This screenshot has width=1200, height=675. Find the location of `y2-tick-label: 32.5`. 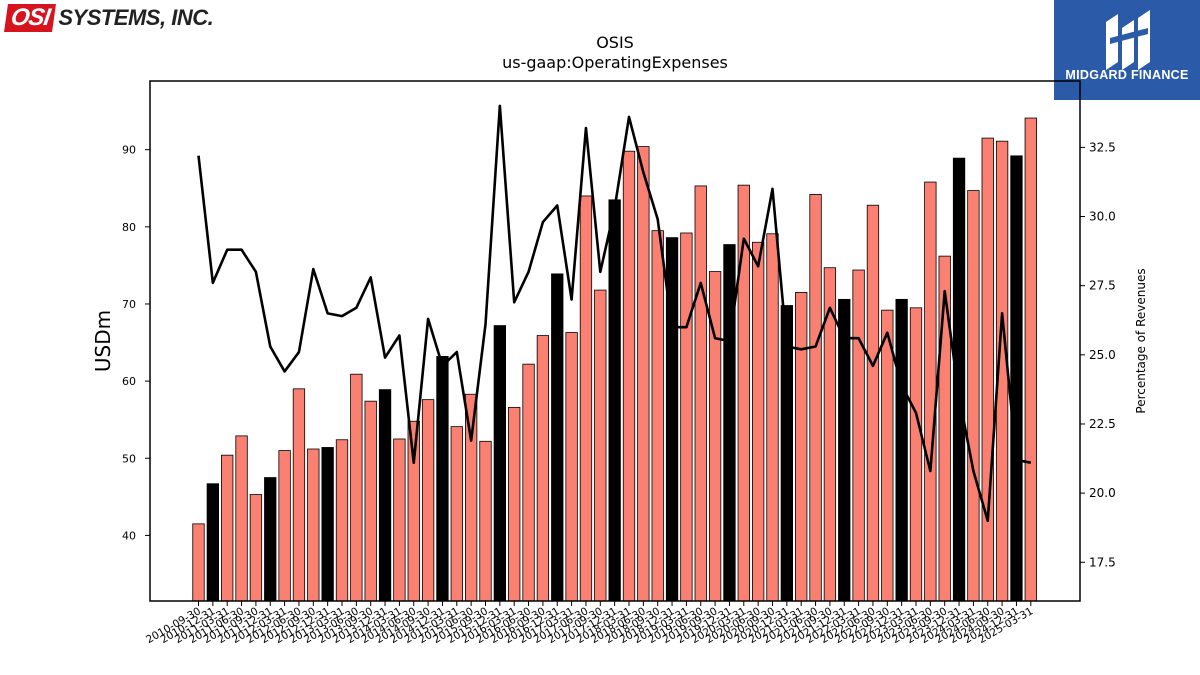

y2-tick-label: 32.5 is located at coordinates (1102, 147).